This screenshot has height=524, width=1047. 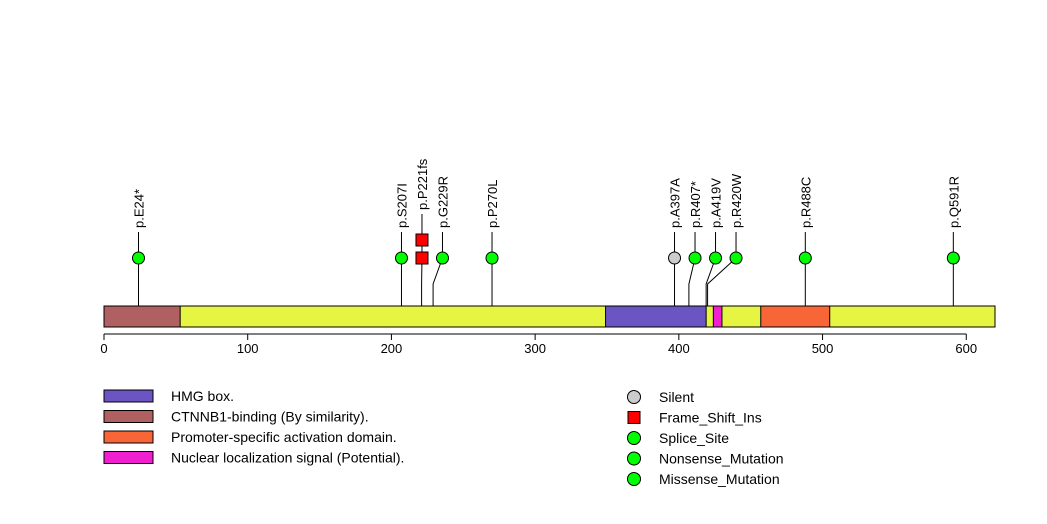 I want to click on legend-swatch-promoter-specific-activation-domain, so click(x=128, y=437).